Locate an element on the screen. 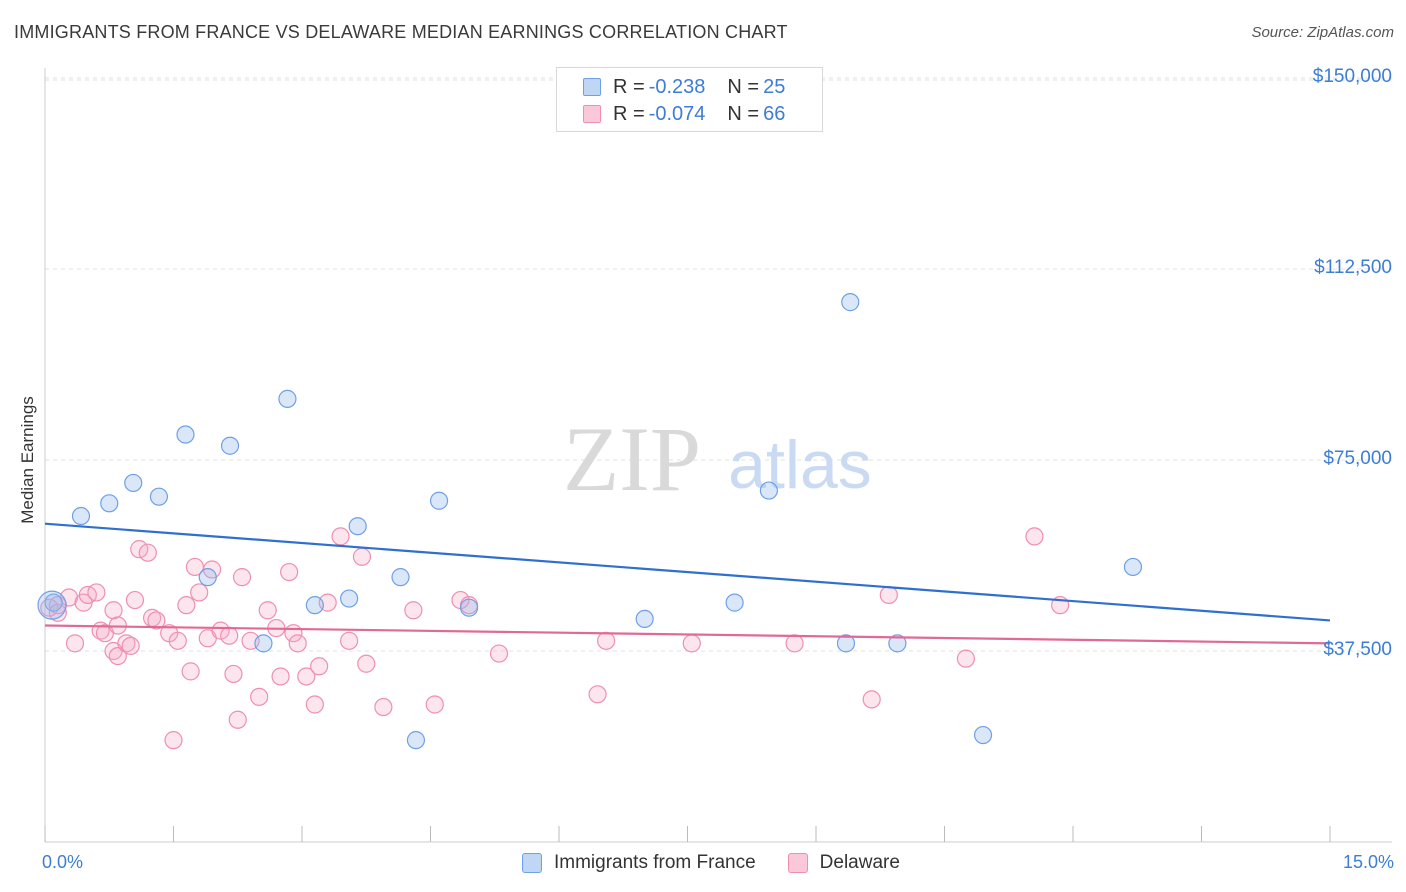 The width and height of the screenshot is (1406, 892). x-tick-label-min: 0.0% is located at coordinates (63, 862).